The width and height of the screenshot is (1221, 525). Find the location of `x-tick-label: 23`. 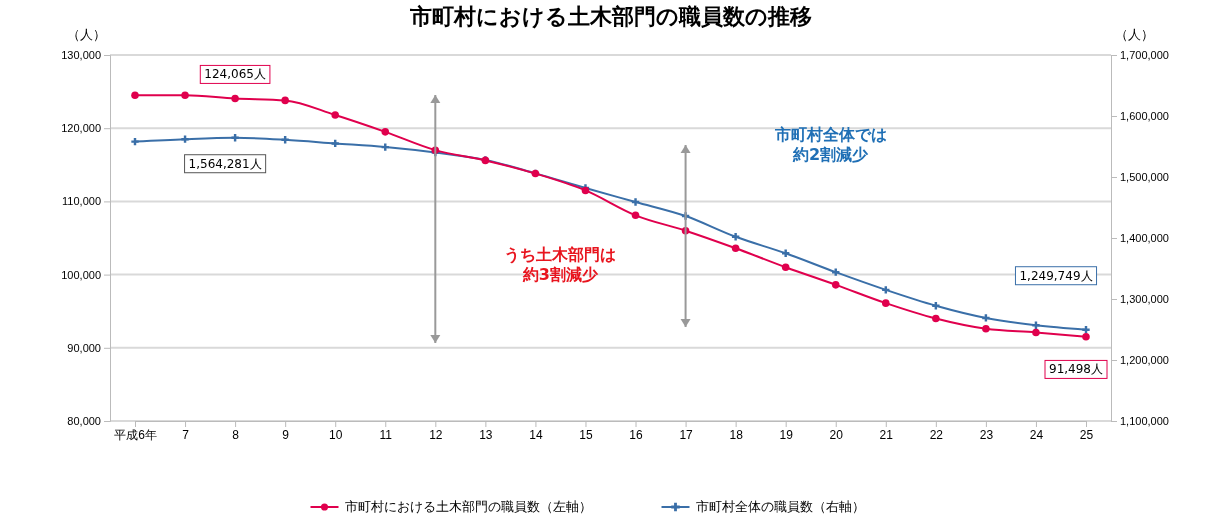

x-tick-label: 23 is located at coordinates (986, 434).